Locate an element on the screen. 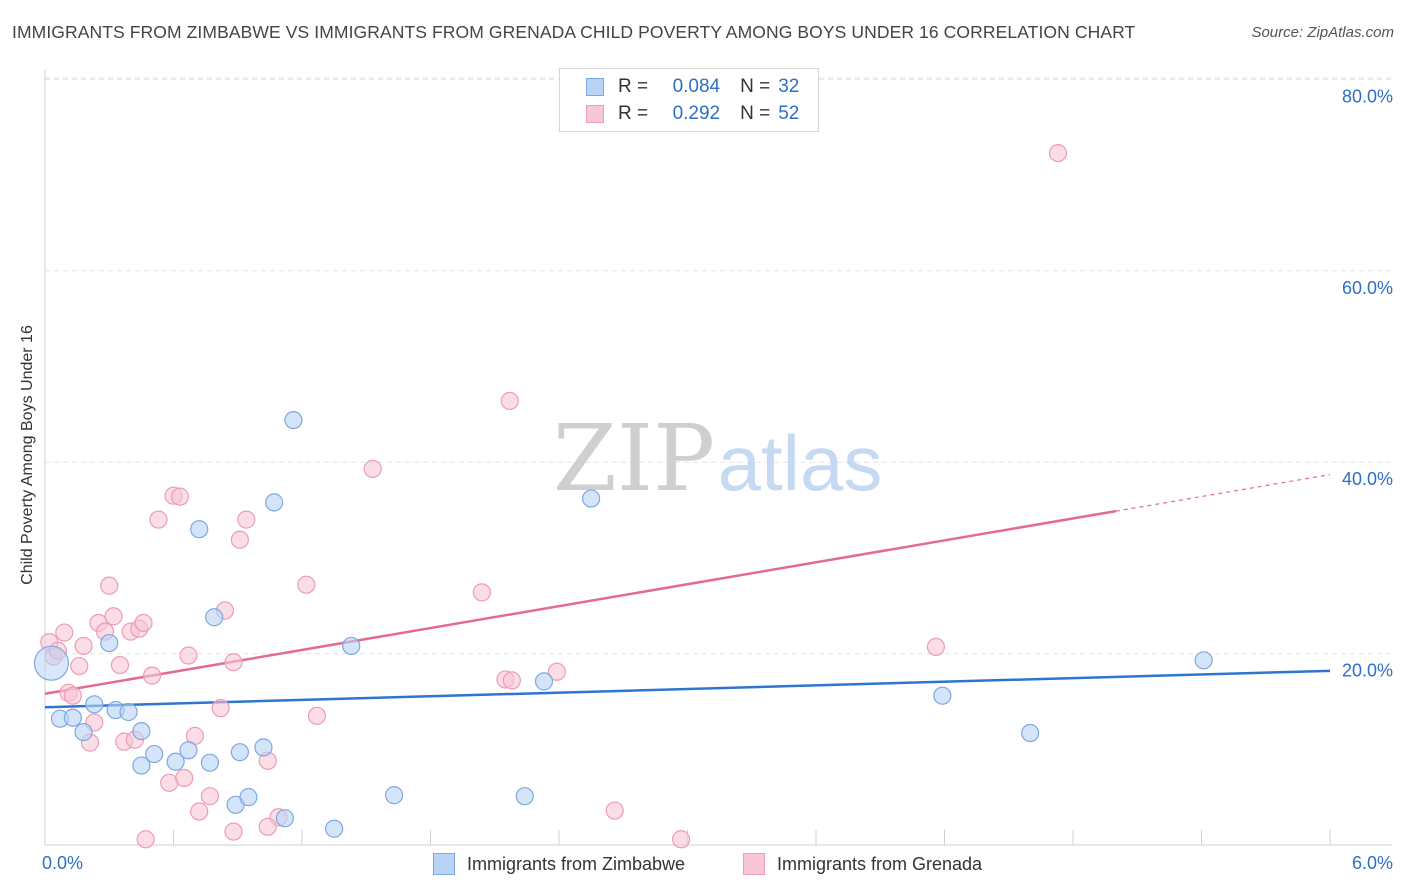 The width and height of the screenshot is (1406, 892). legend-r-value-grenada: 0.292 is located at coordinates (696, 113).